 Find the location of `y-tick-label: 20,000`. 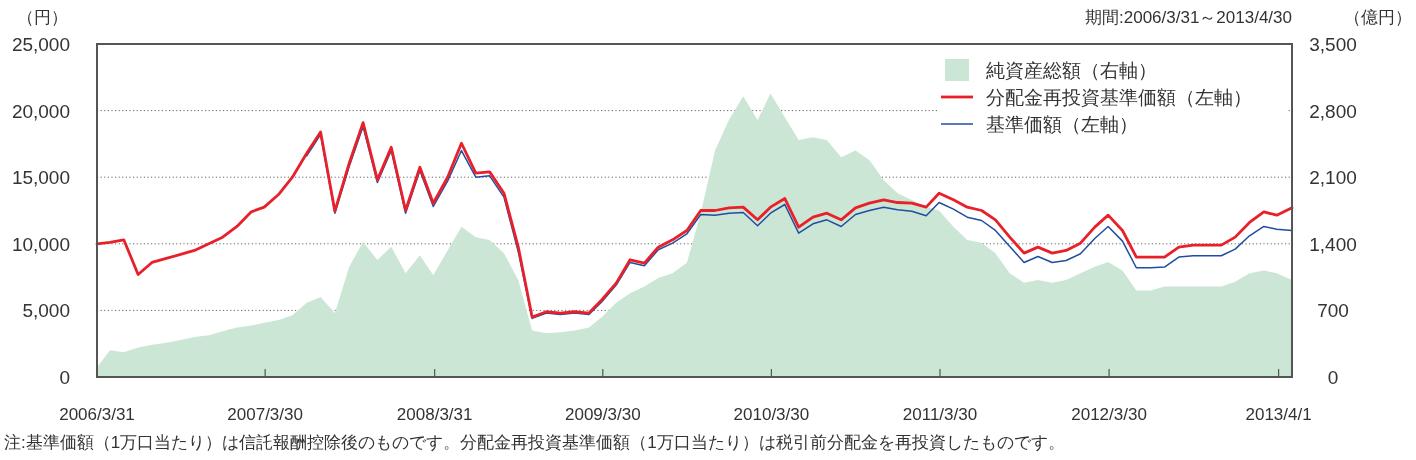

y-tick-label: 20,000 is located at coordinates (40, 111).